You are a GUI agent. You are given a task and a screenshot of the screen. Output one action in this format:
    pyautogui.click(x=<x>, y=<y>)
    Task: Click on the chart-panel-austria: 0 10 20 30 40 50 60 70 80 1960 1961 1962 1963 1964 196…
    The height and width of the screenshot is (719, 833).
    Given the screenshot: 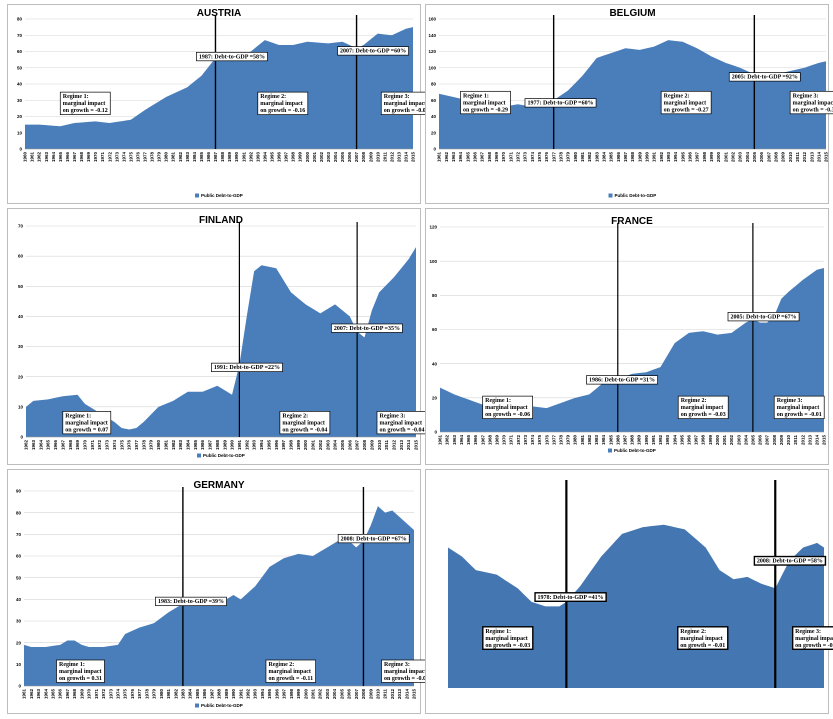 What is the action you would take?
    pyautogui.click(x=219, y=104)
    